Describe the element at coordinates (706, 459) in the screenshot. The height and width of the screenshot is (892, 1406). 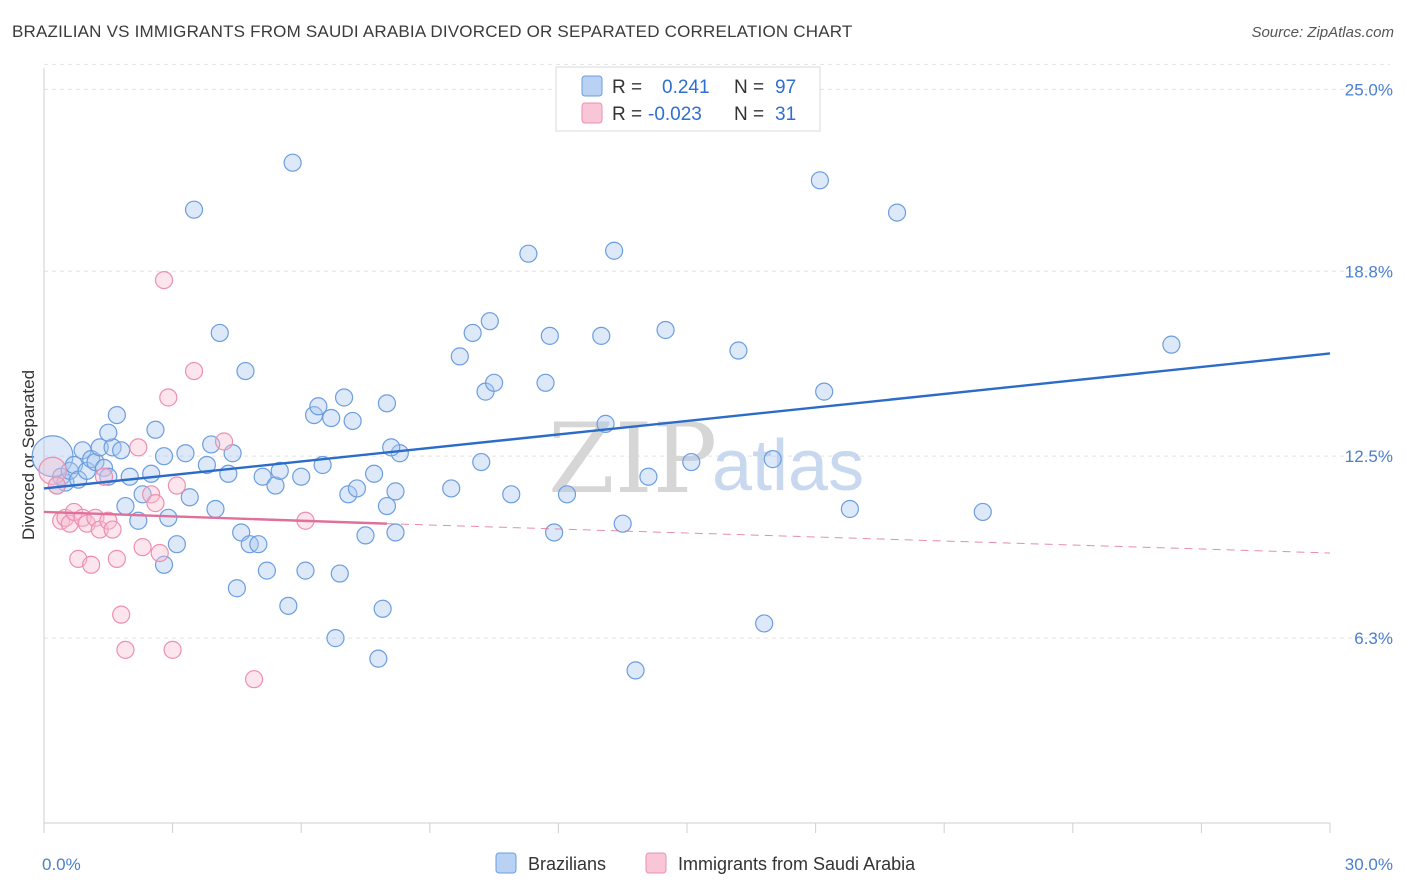
I see `watermark: ZIP atlas` at that location.